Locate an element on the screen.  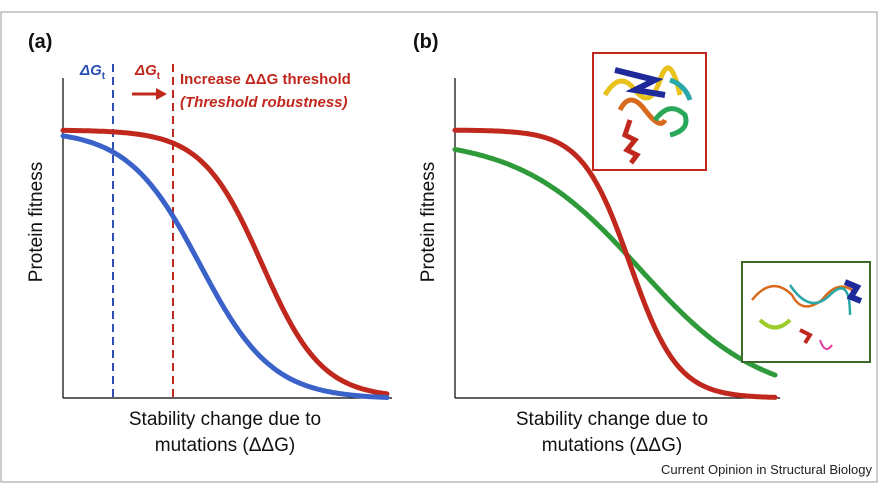
arrow-head is located at coordinates (161, 94).